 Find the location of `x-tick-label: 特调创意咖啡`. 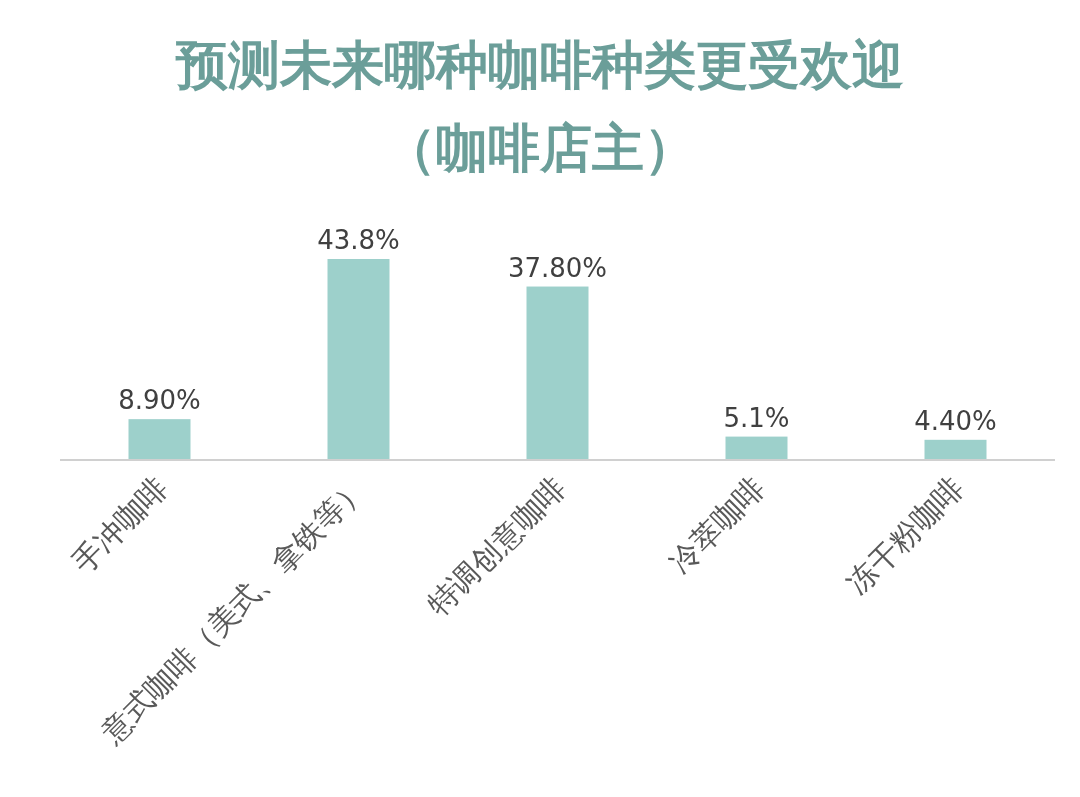

x-tick-label: 特调创意咖啡 is located at coordinates (496, 546).